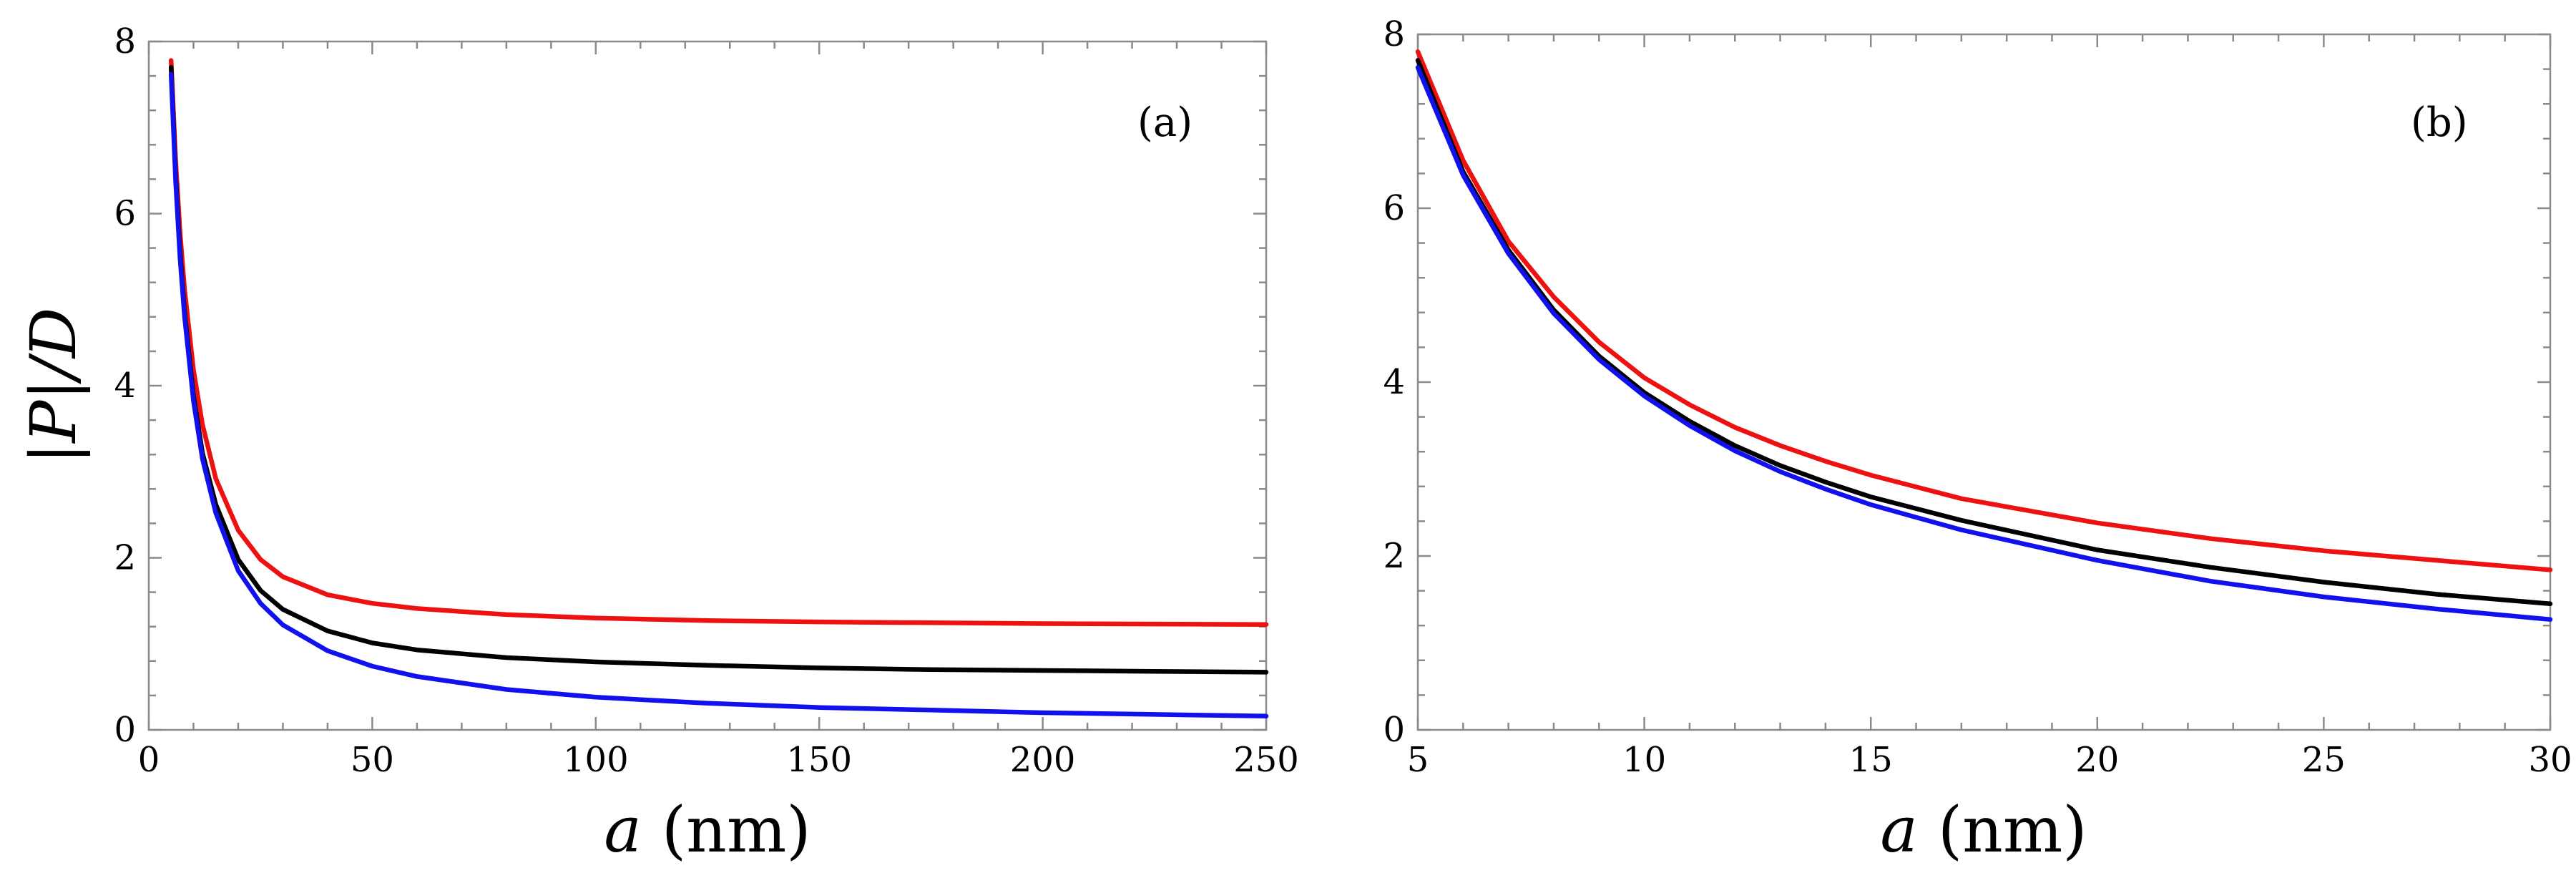 Image resolution: width=2576 pixels, height=878 pixels. What do you see at coordinates (125, 730) in the screenshot?
I see `panel-a-y-tick-label: 0` at bounding box center [125, 730].